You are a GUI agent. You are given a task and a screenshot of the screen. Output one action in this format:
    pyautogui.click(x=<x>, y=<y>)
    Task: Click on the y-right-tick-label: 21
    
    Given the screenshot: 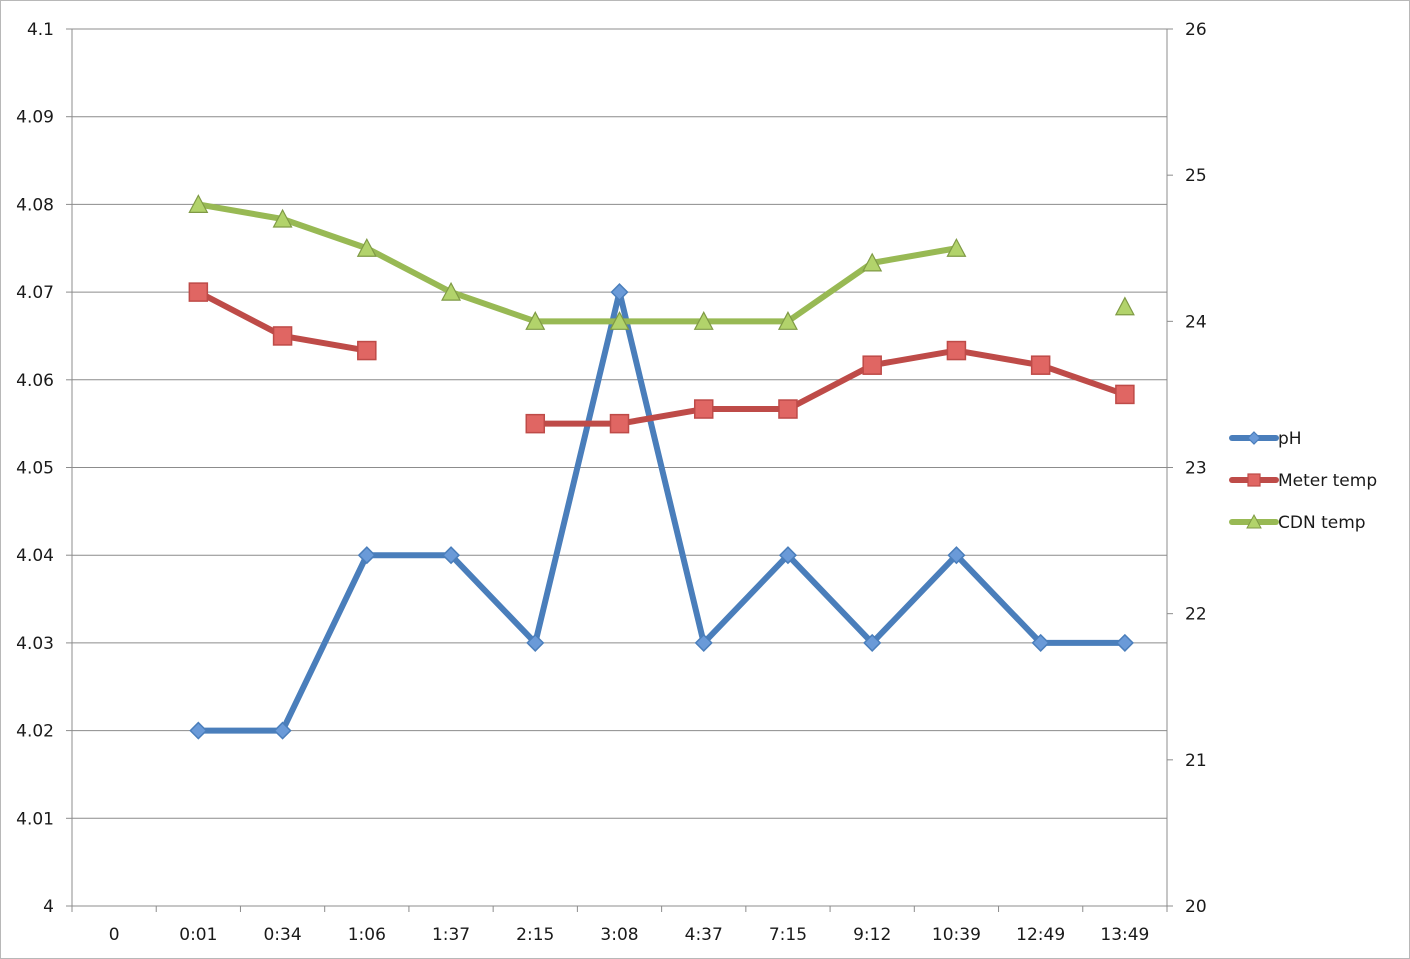 What is the action you would take?
    pyautogui.click(x=1196, y=761)
    